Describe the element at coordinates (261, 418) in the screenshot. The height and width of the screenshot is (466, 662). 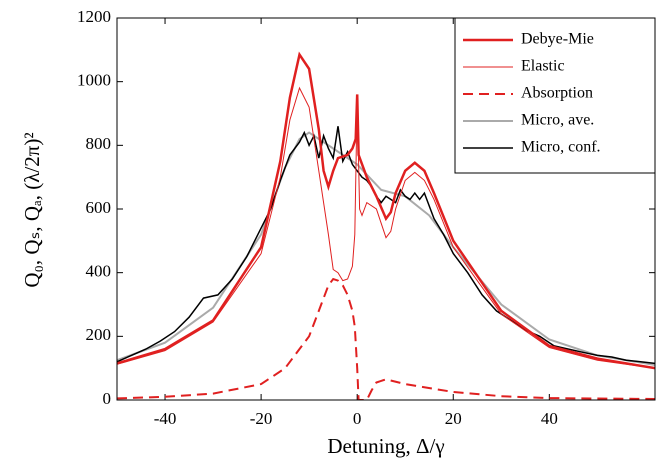
I see `x-tick-label: -20` at that location.